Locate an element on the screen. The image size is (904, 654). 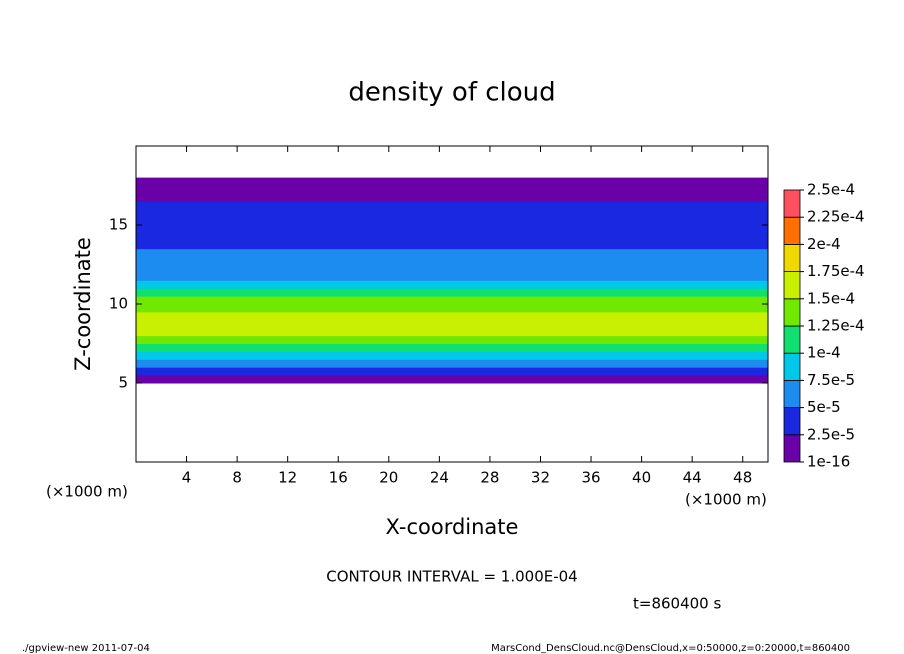
y-axis-label: Z-coordinate is located at coordinates (83, 304).